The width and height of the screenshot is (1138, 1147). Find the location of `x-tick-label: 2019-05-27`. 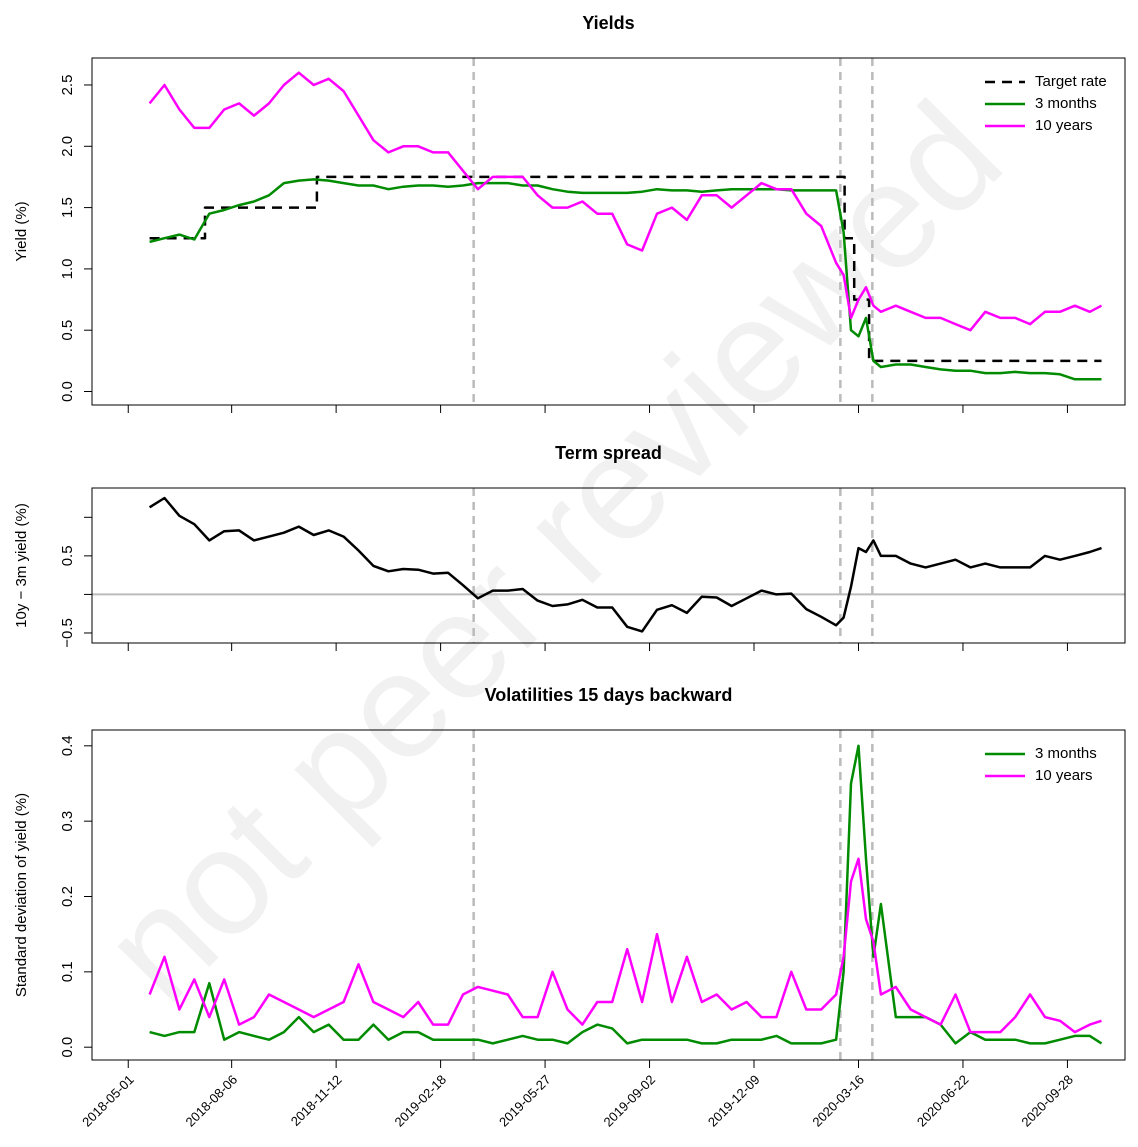

x-tick-label: 2019-05-27 is located at coordinates (525, 1101).